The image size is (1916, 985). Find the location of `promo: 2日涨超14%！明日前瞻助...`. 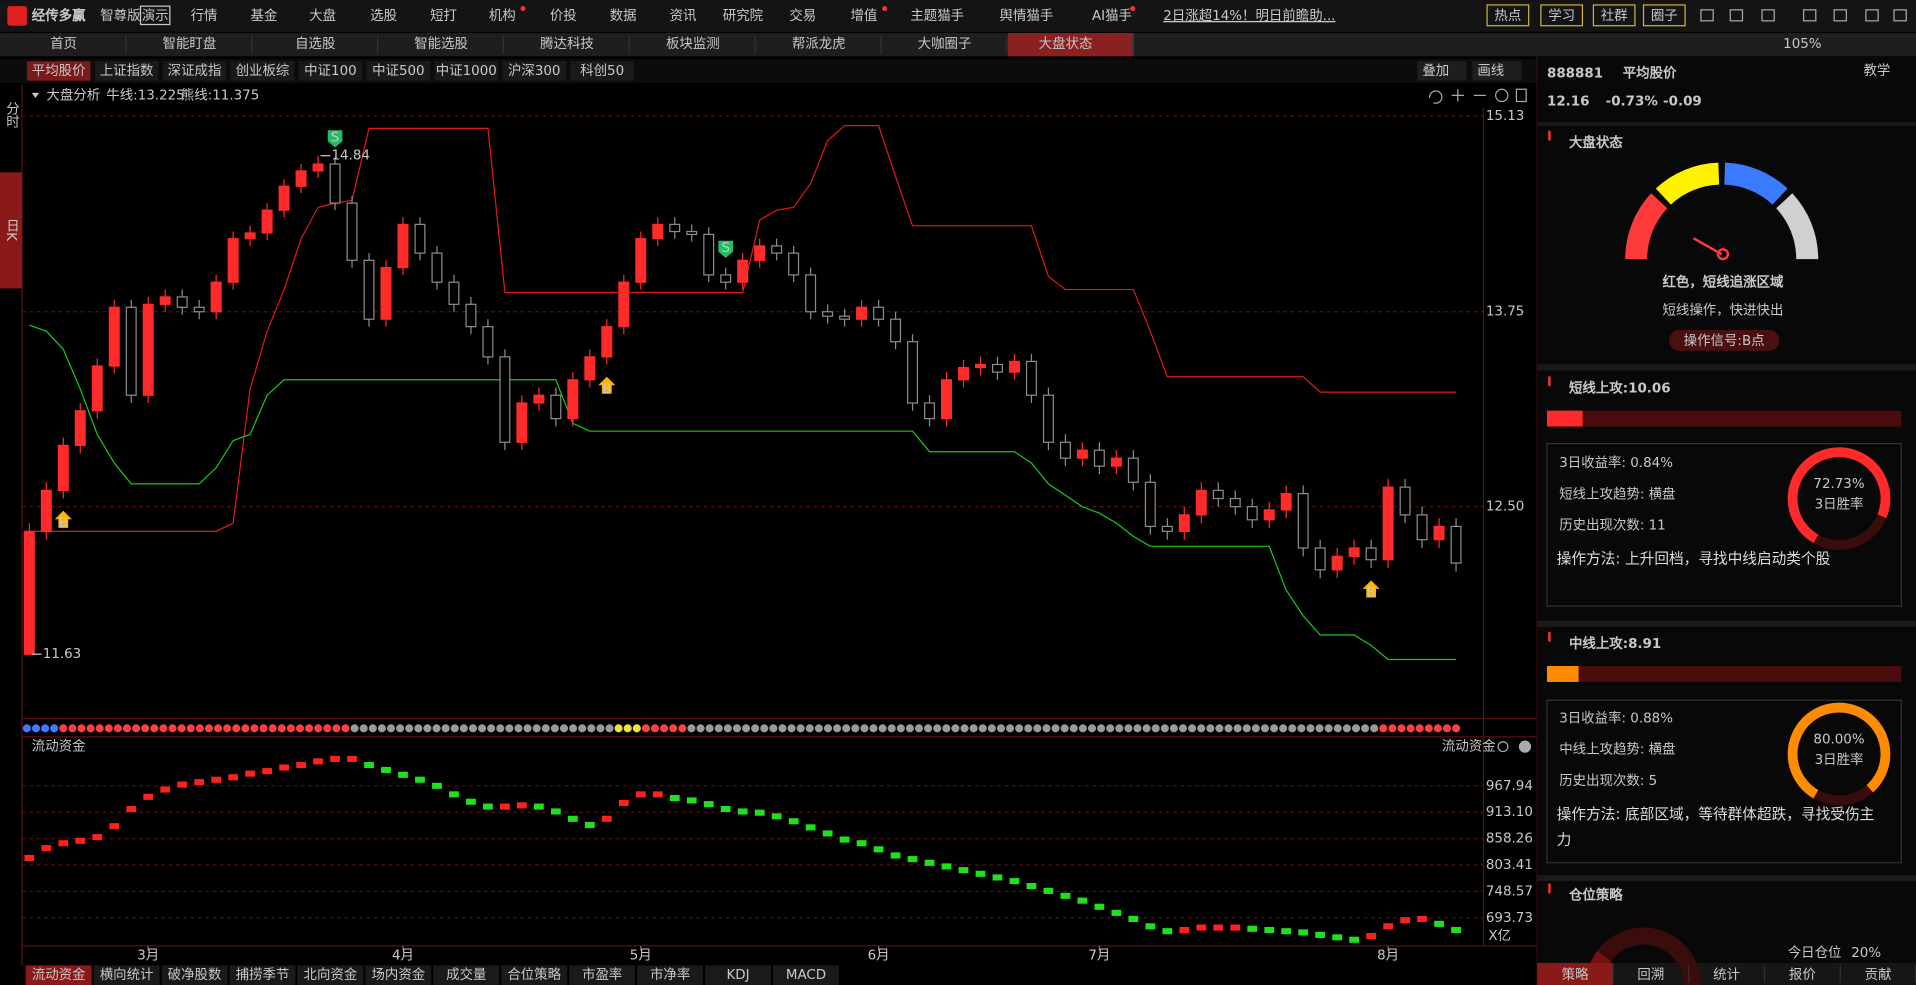

promo: 2日涨超14%！明日前瞻助... is located at coordinates (1249, 15).